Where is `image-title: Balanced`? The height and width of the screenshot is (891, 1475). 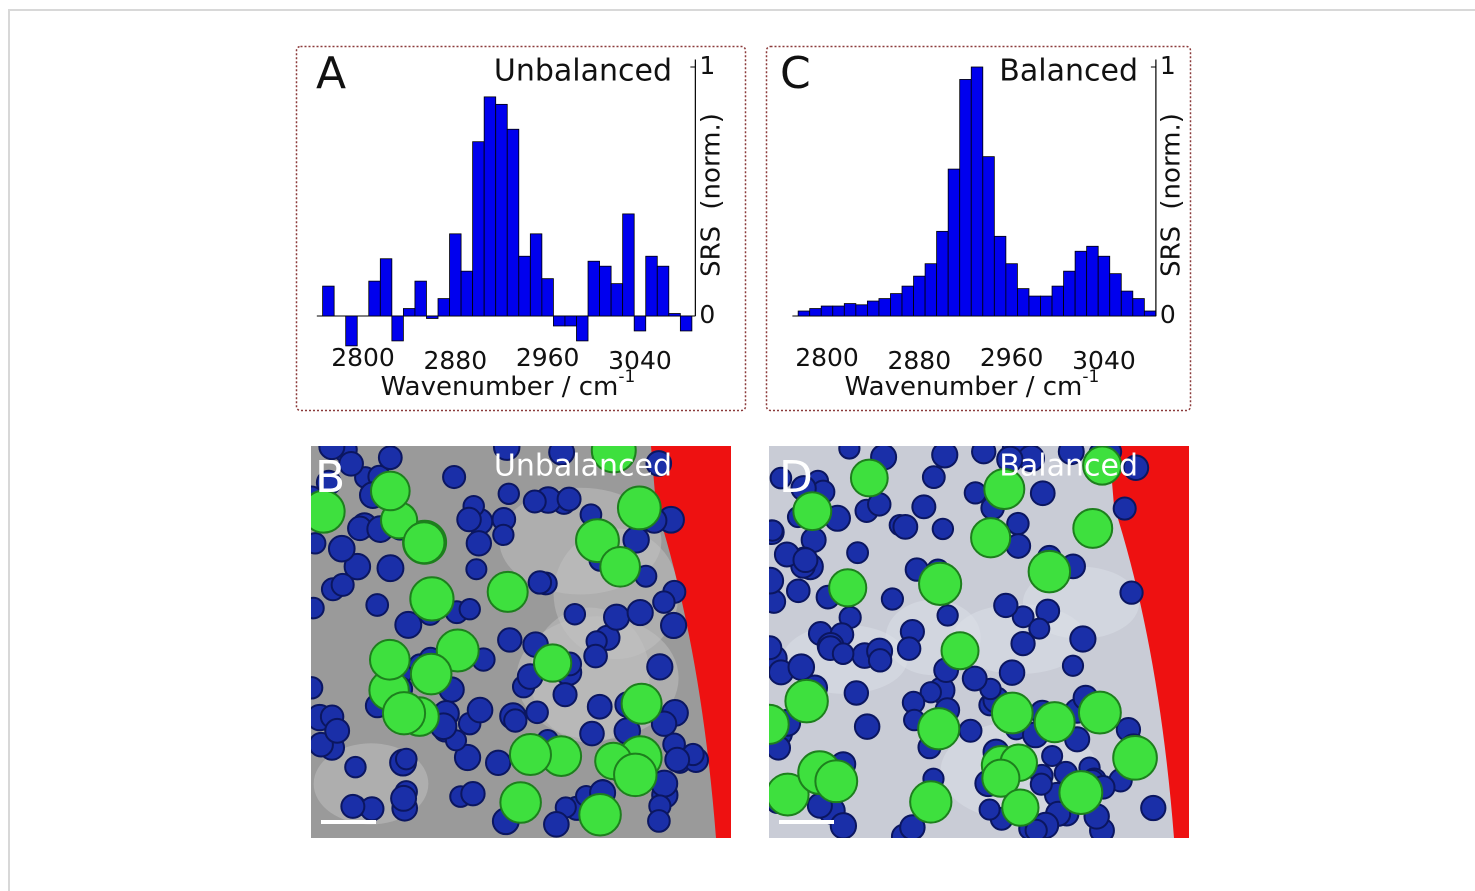
image-title: Balanced is located at coordinates (1068, 466).